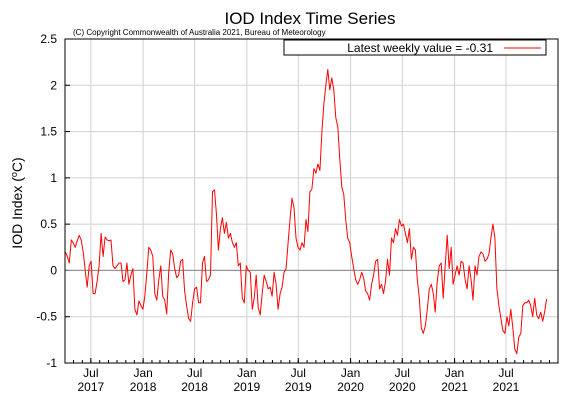 The width and height of the screenshot is (576, 403). I want to click on legend-box, so click(415, 47).